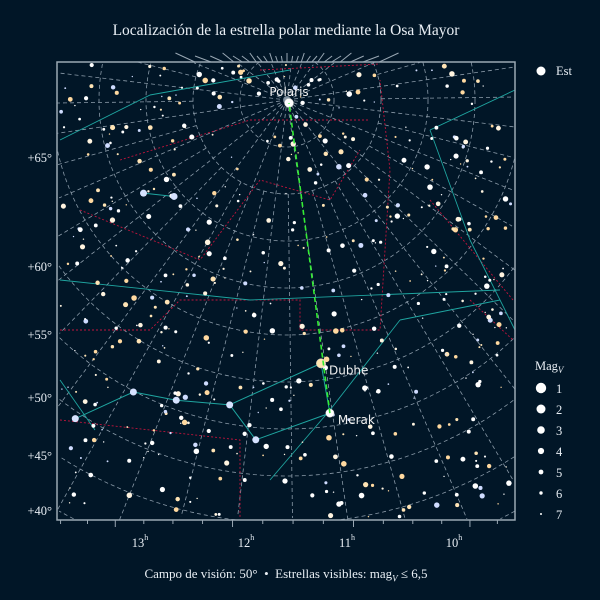 The height and width of the screenshot is (600, 600). I want to click on star-label: Dubhe, so click(348, 370).